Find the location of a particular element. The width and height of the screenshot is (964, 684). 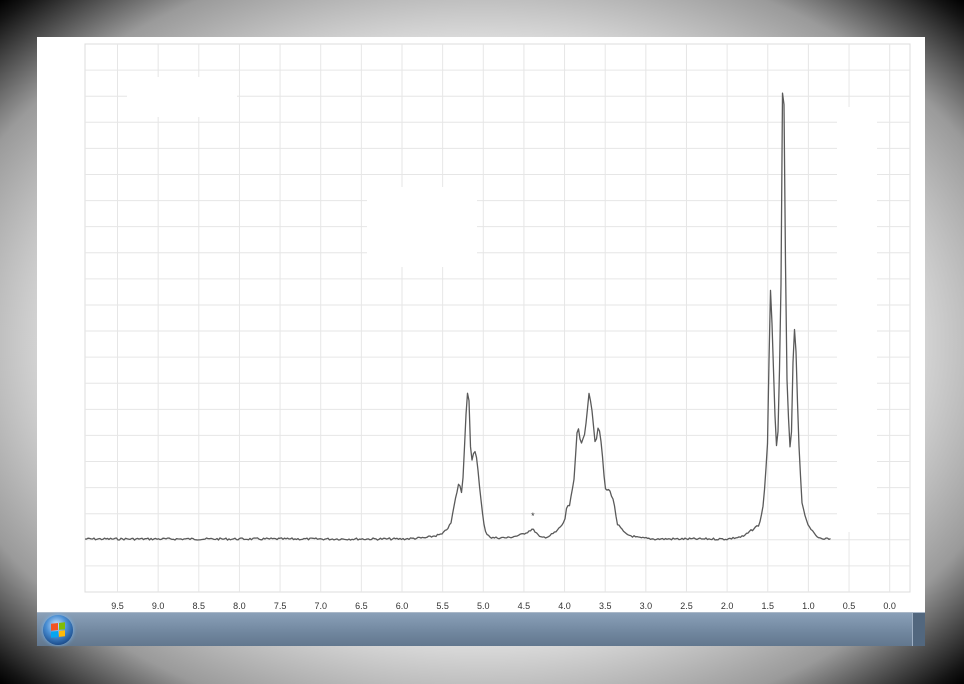

x-tick-label: 5.5 is located at coordinates (442, 606).